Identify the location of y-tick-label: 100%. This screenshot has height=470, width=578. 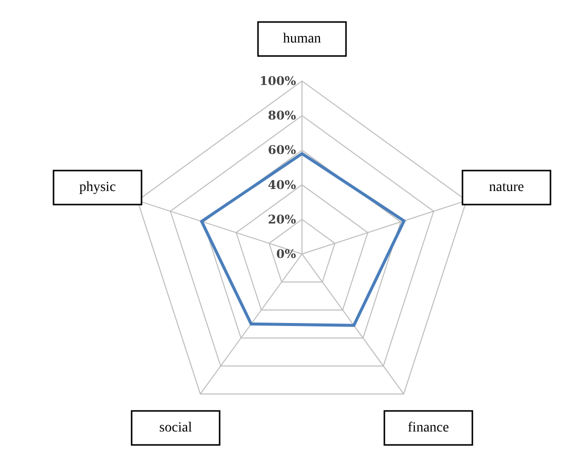
(278, 81).